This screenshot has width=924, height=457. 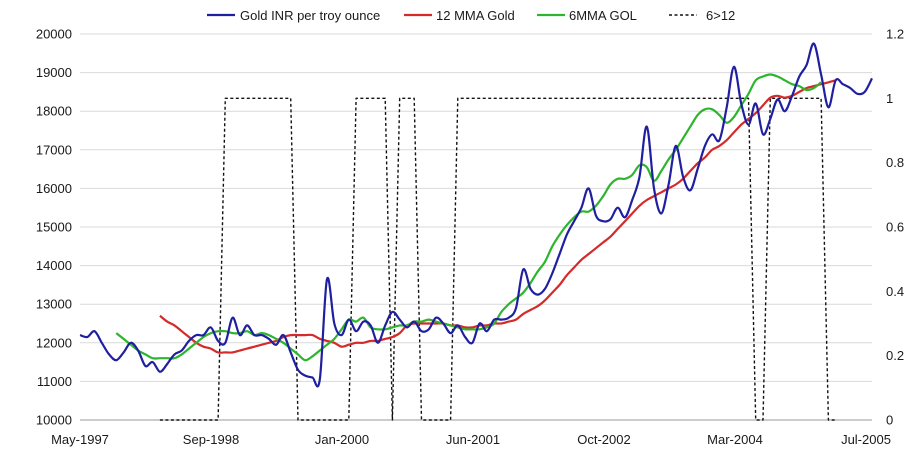 I want to click on y-tick-label: 15000, so click(x=54, y=227).